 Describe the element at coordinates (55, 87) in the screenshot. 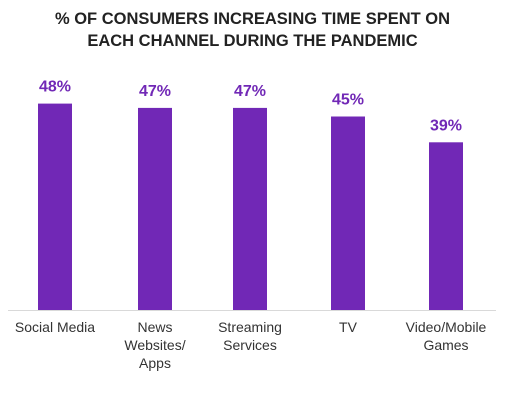

I see `value-label: 48%` at that location.